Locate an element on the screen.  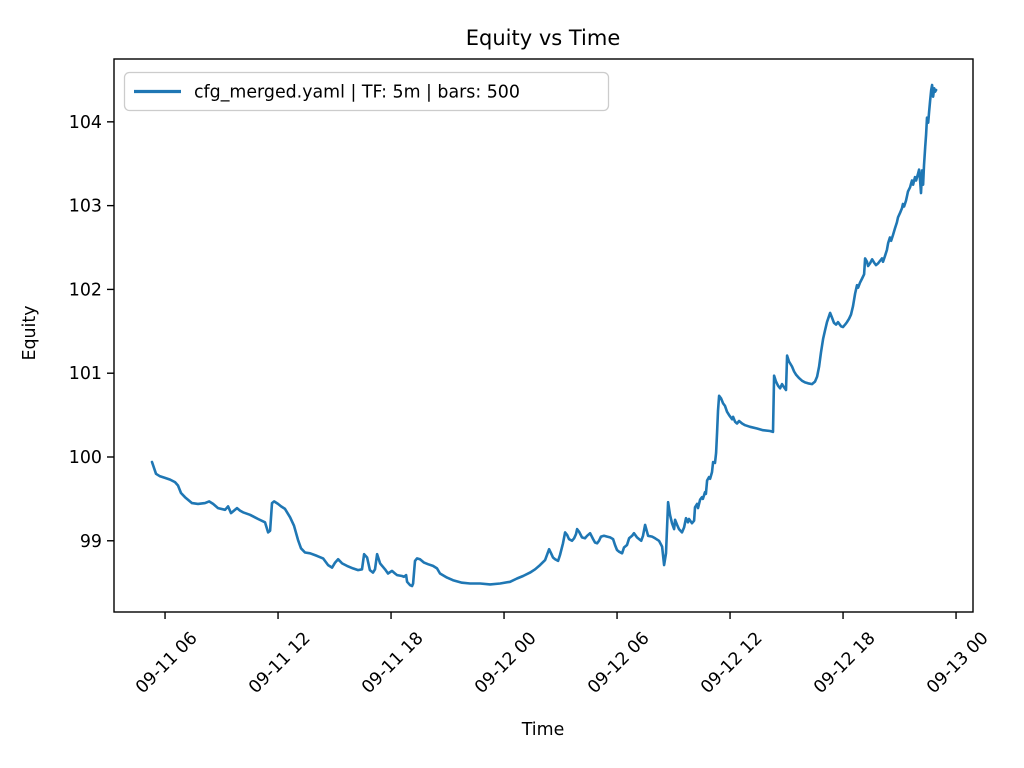
legend: cfg_merged.yaml | TF: 5m | bars: 500 is located at coordinates (366, 91).